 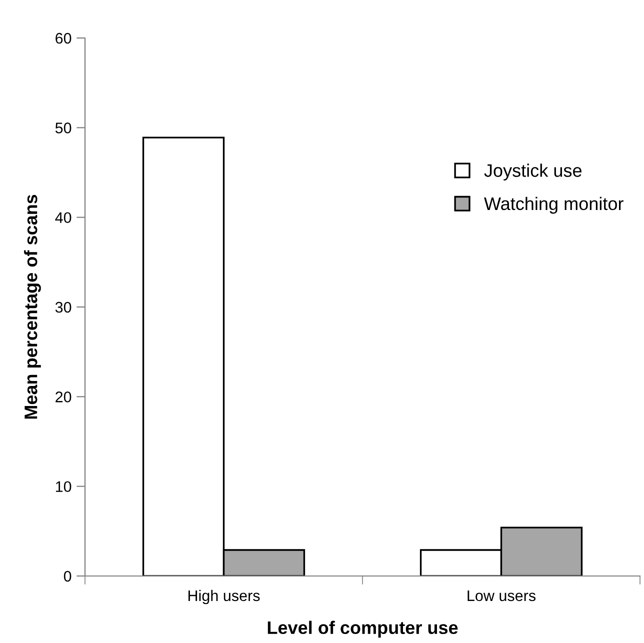 I want to click on y-tick-label: 30, so click(x=63, y=307).